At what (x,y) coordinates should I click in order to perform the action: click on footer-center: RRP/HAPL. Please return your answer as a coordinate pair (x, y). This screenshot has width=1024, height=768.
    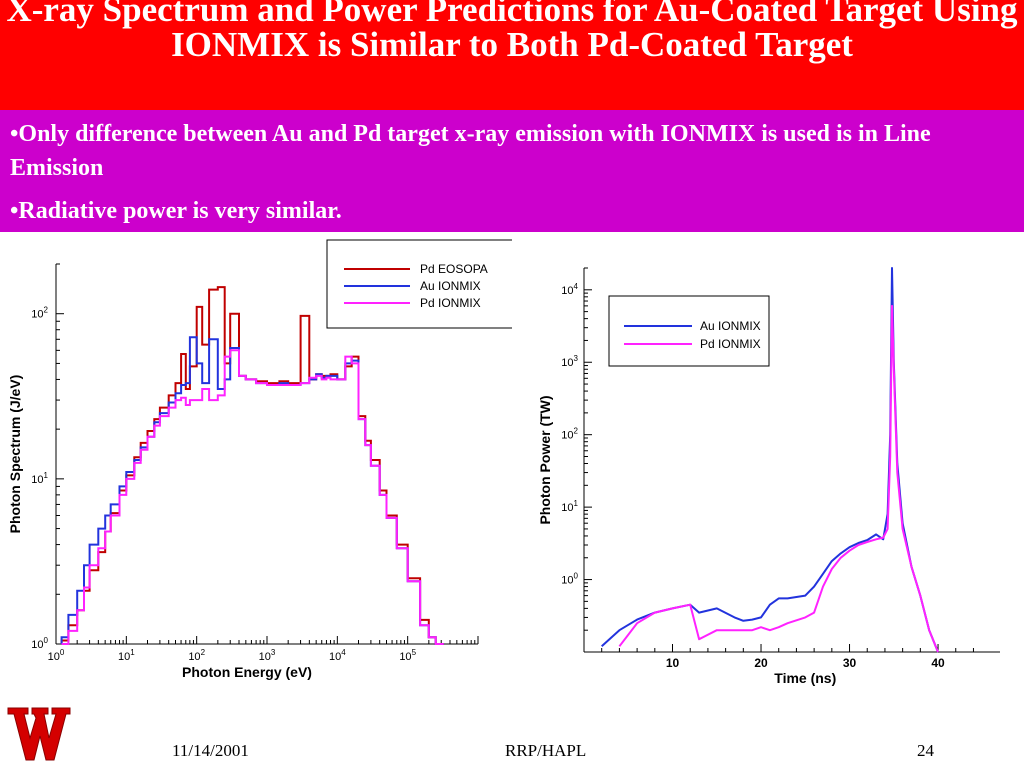
    Looking at the image, I should click on (546, 750).